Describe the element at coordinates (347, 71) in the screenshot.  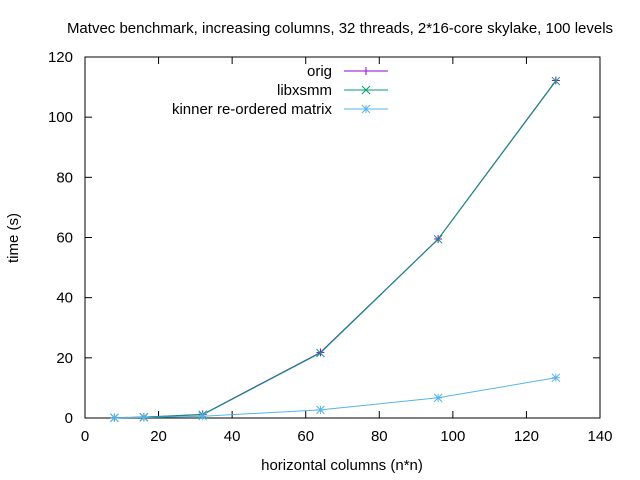
I see `legend-item: orig` at that location.